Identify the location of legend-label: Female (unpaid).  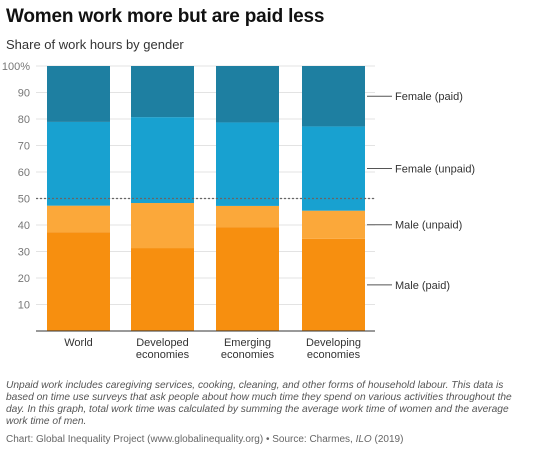
(435, 170).